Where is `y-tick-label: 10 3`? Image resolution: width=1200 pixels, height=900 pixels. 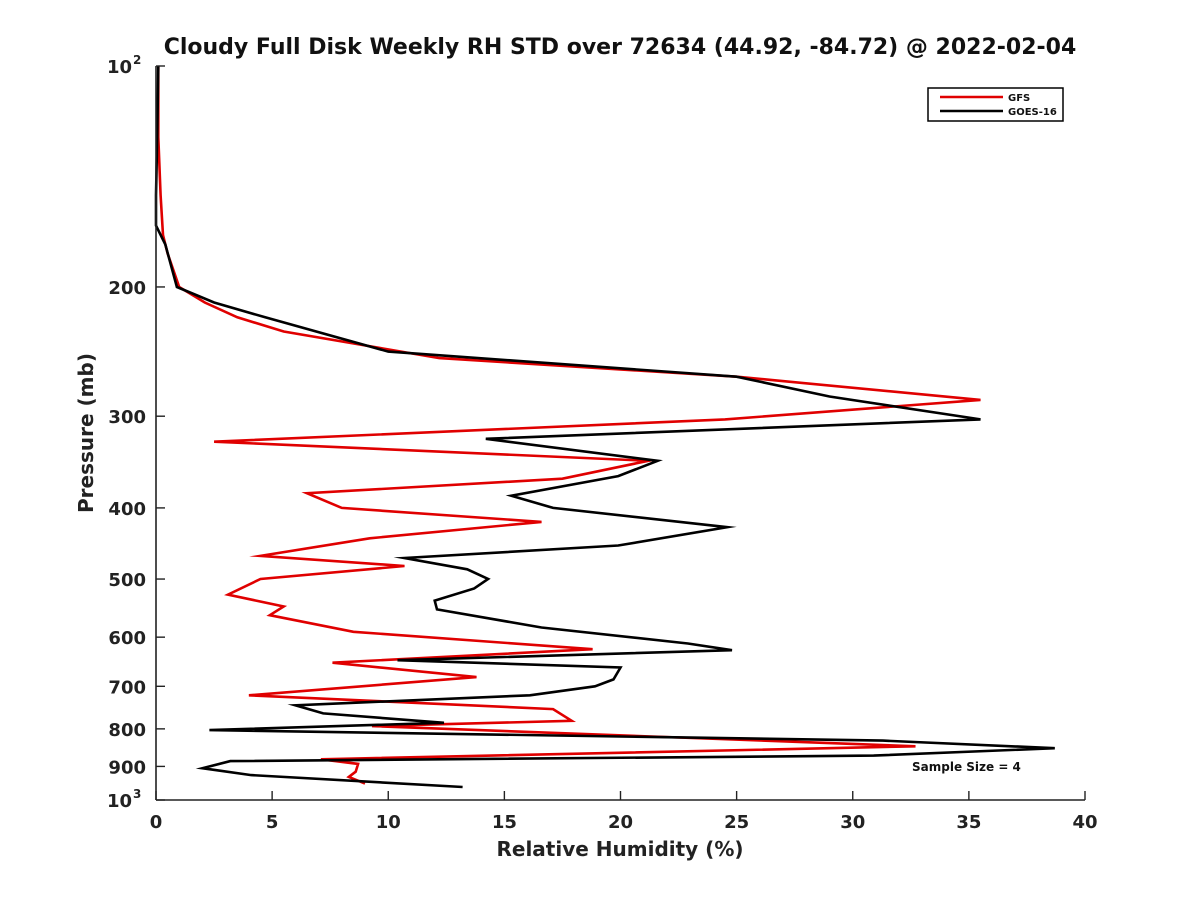 y-tick-label: 10 3 is located at coordinates (124, 799).